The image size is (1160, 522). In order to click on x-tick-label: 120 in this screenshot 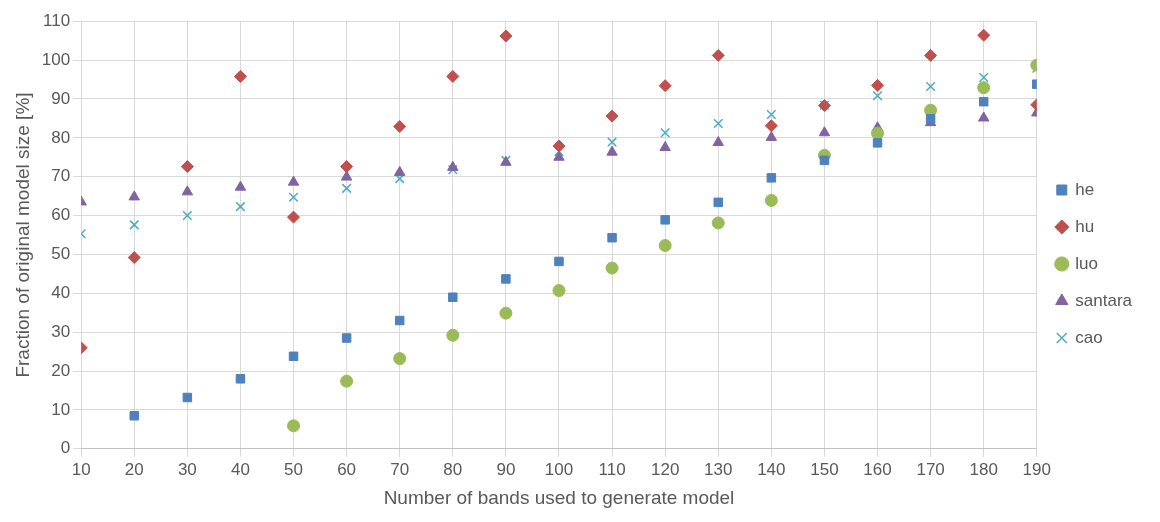, I will do `click(665, 469)`.